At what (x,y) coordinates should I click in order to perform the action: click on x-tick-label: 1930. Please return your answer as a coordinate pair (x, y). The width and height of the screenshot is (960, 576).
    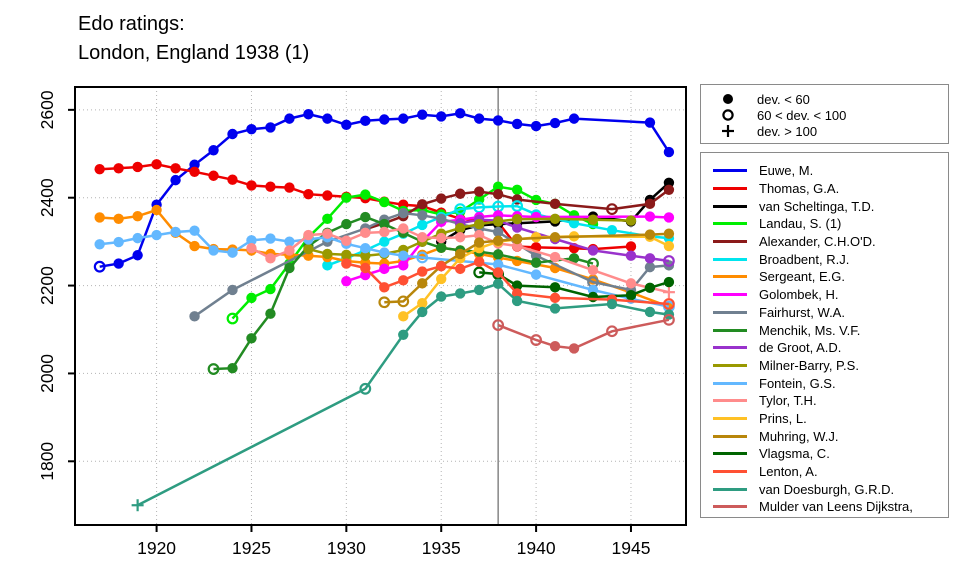
    Looking at the image, I should click on (346, 548).